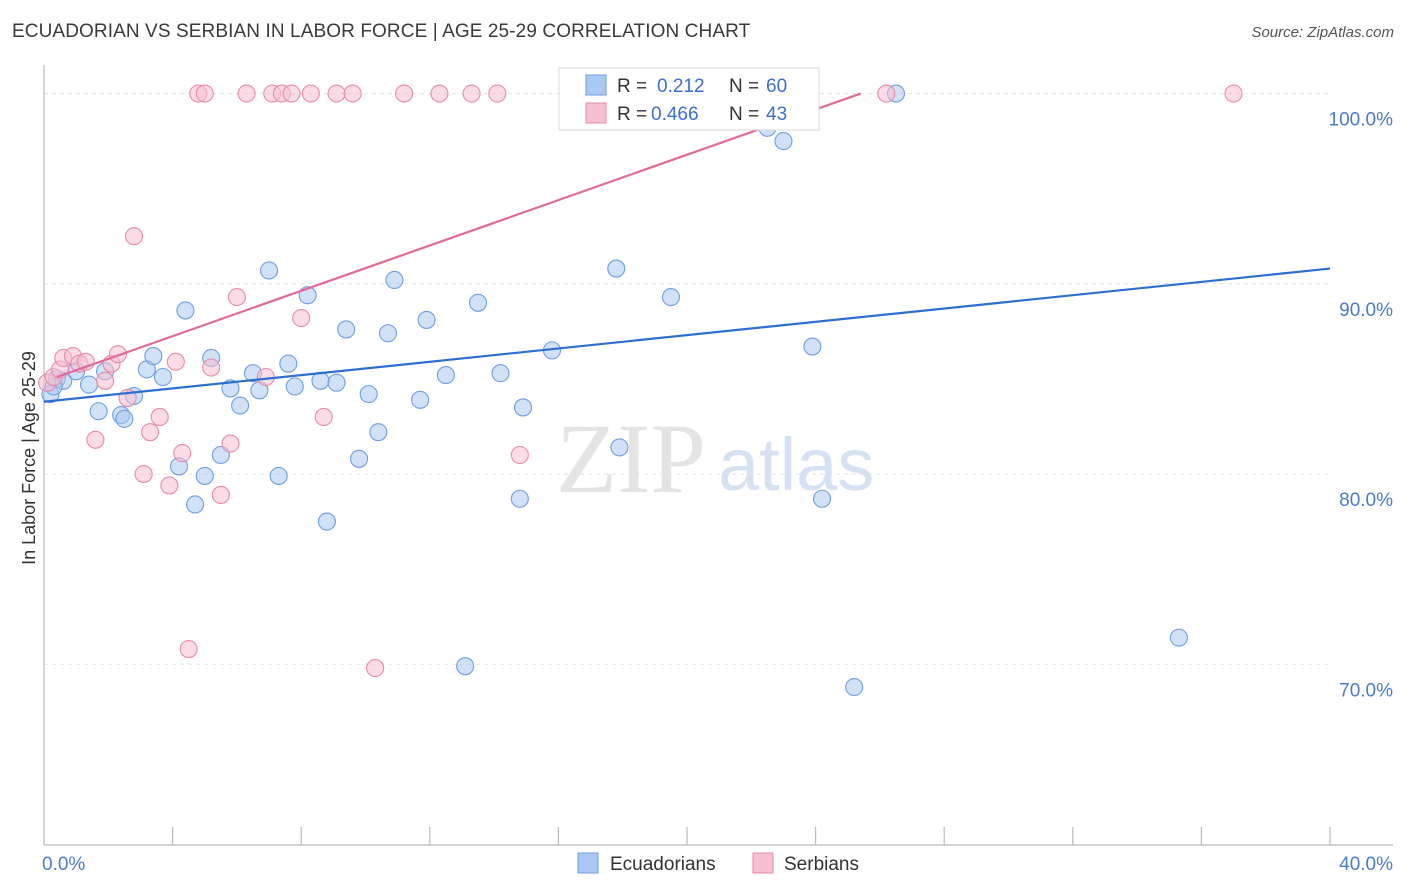 The width and height of the screenshot is (1406, 892). I want to click on legend-r-value-1: 0.212, so click(681, 86).